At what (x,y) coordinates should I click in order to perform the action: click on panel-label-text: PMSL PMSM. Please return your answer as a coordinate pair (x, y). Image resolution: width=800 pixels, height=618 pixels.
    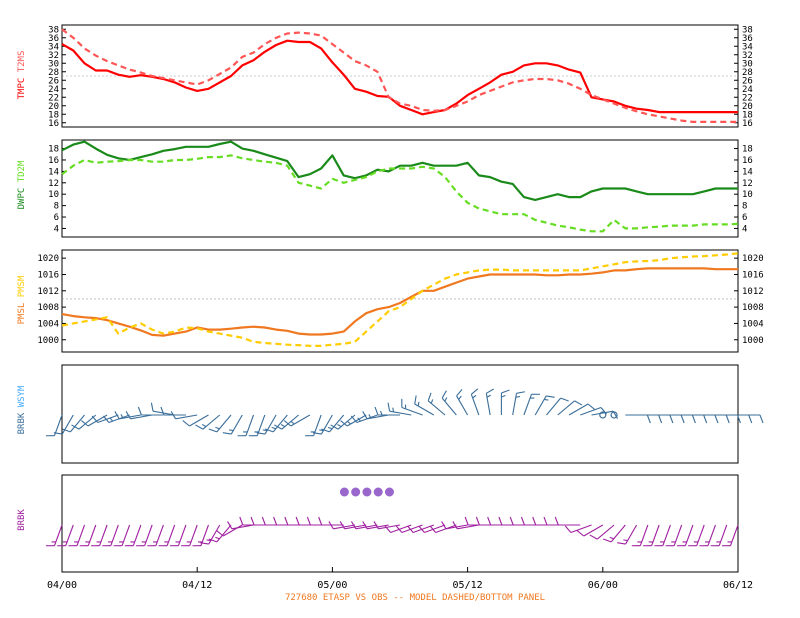
    Looking at the image, I should click on (22, 299).